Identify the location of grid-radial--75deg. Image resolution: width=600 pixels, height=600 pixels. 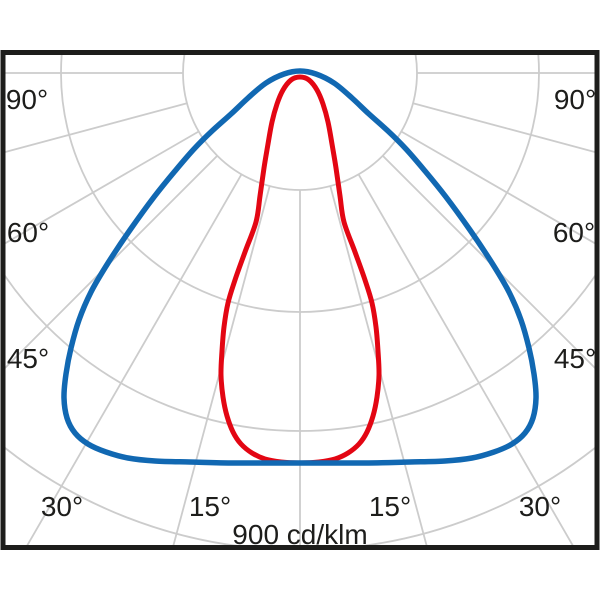
(96, 127).